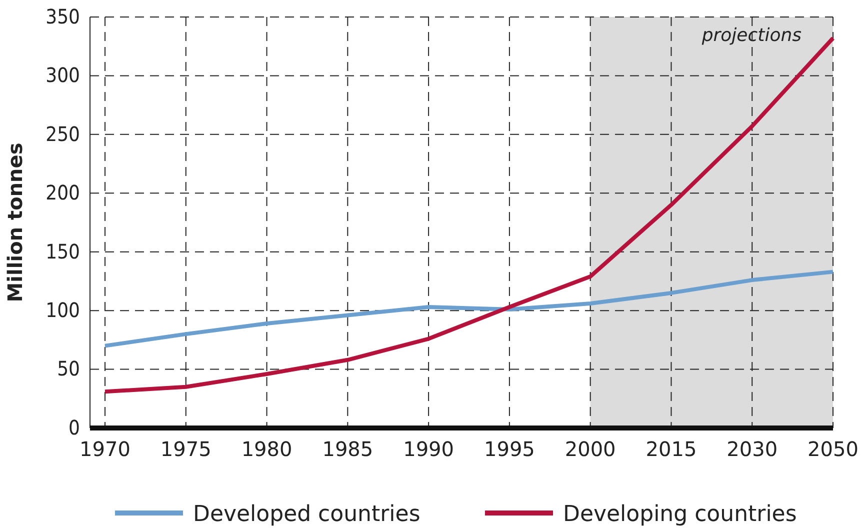 Image resolution: width=862 pixels, height=528 pixels. Describe the element at coordinates (63, 134) in the screenshot. I see `y-tick-label: 250` at that location.